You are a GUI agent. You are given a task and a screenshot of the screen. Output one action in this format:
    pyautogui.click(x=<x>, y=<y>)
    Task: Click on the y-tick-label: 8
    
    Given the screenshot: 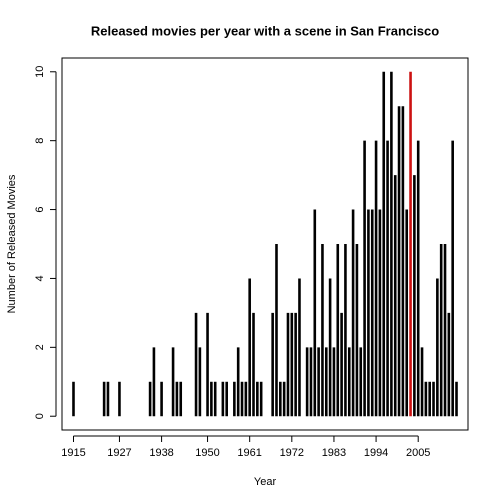 What is the action you would take?
    pyautogui.click(x=40, y=141)
    